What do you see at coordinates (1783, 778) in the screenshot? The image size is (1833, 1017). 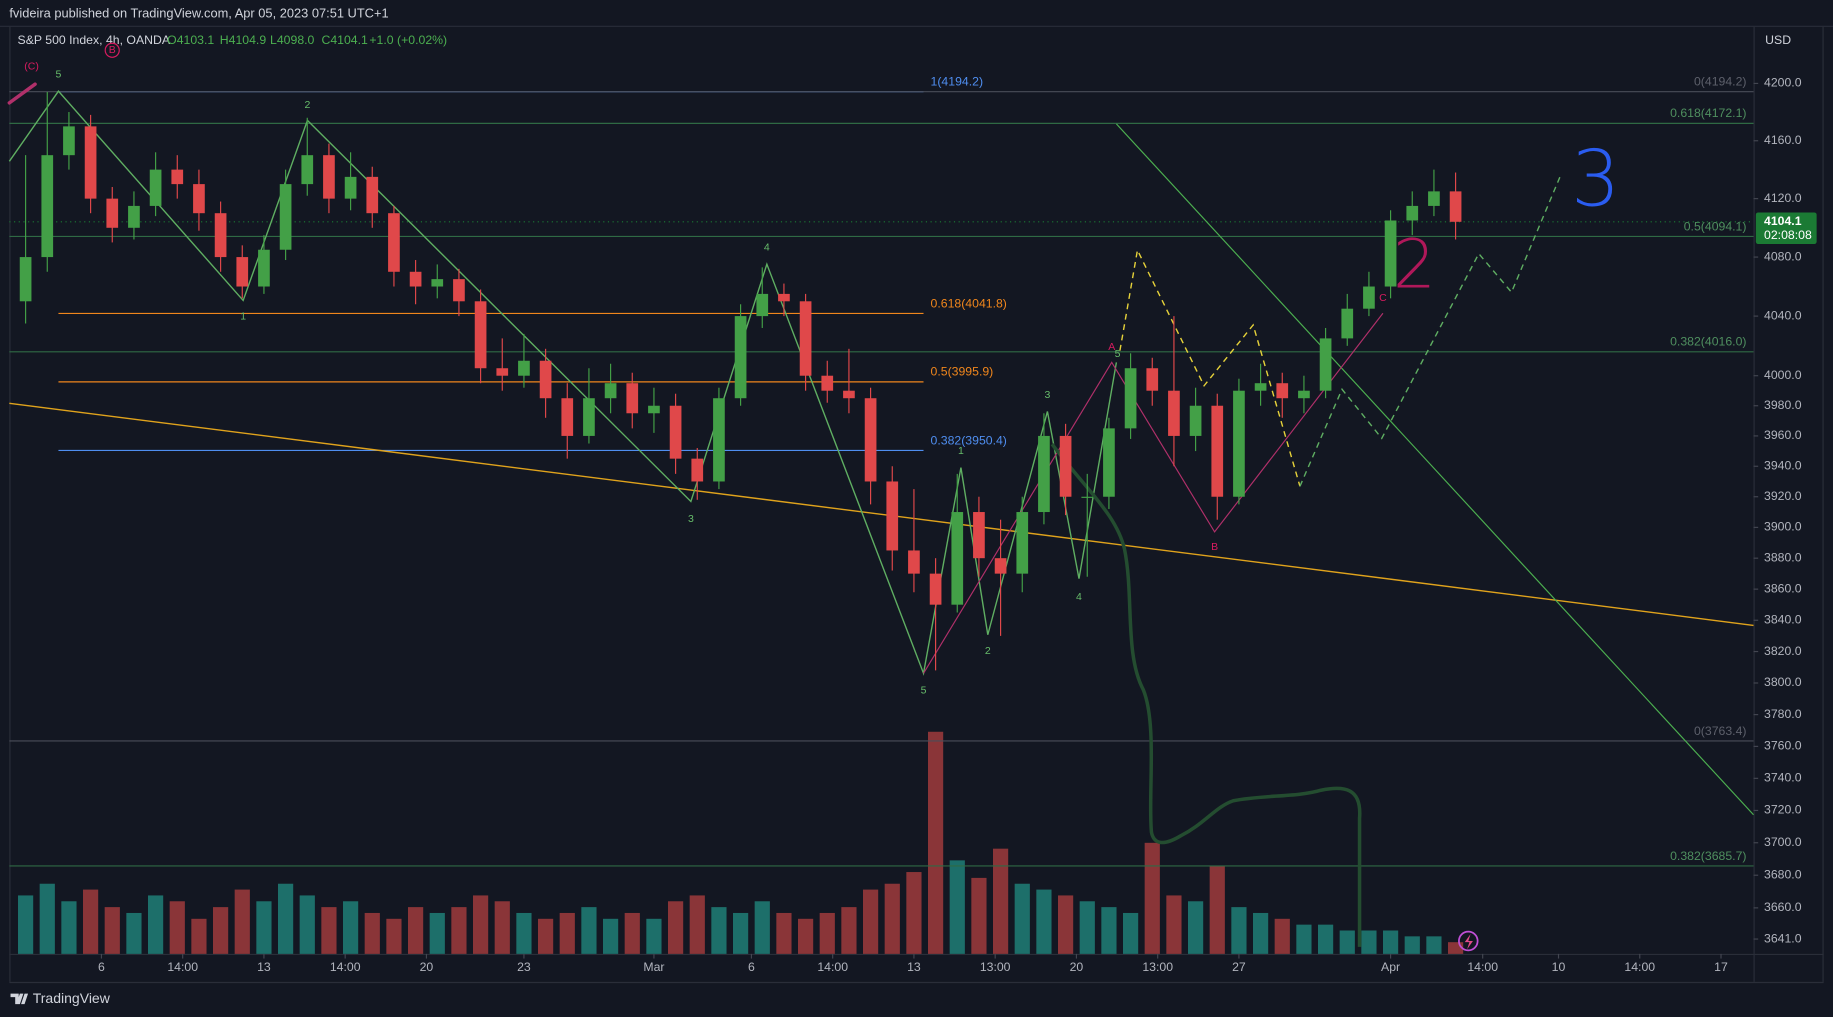 I see `y-tick-label: 3740.0` at bounding box center [1783, 778].